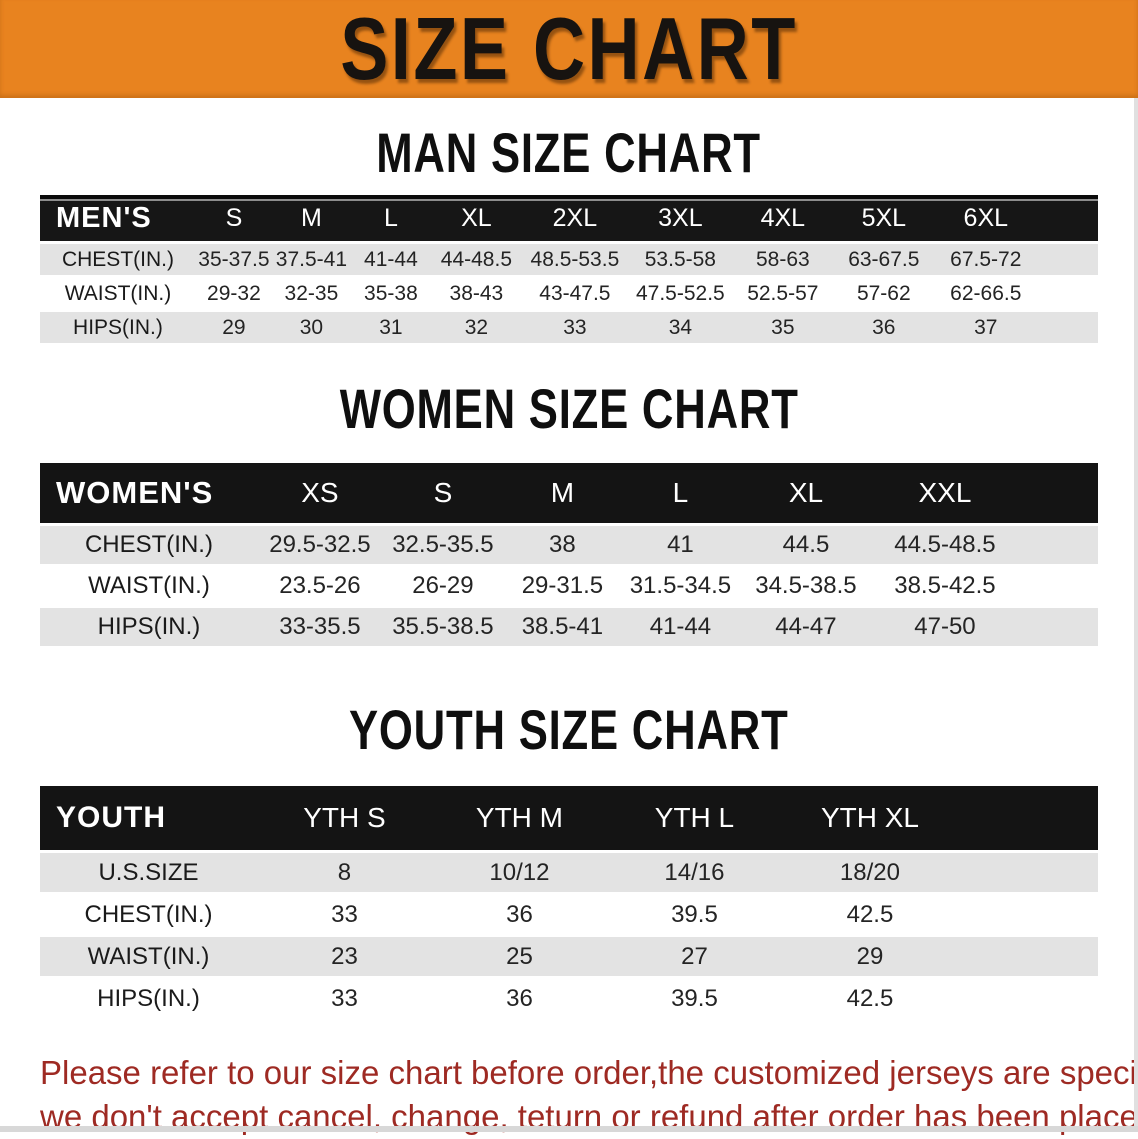  I want to click on cell-value: 41-44, so click(390, 259).